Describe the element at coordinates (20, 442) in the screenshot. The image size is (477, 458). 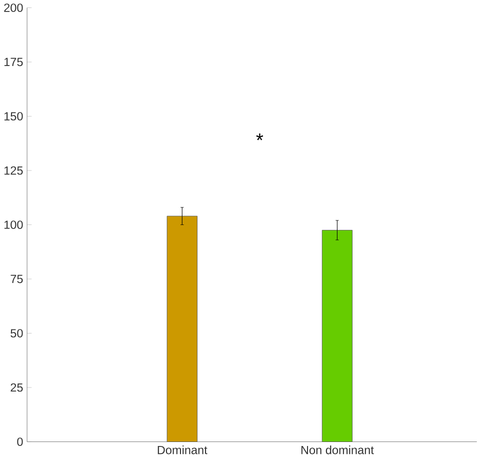
I see `y-tick-label: 0` at that location.